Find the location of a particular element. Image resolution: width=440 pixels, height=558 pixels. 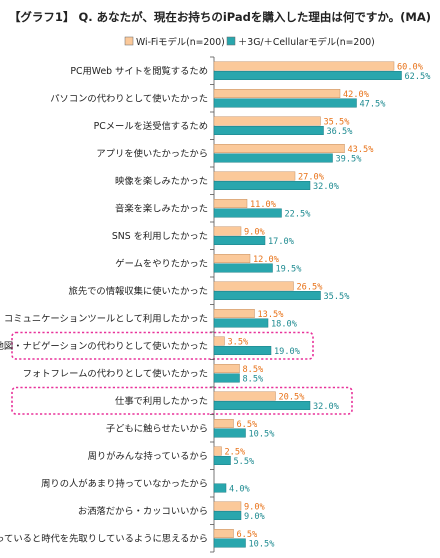

value-label-wifi: 42.0% is located at coordinates (356, 95).